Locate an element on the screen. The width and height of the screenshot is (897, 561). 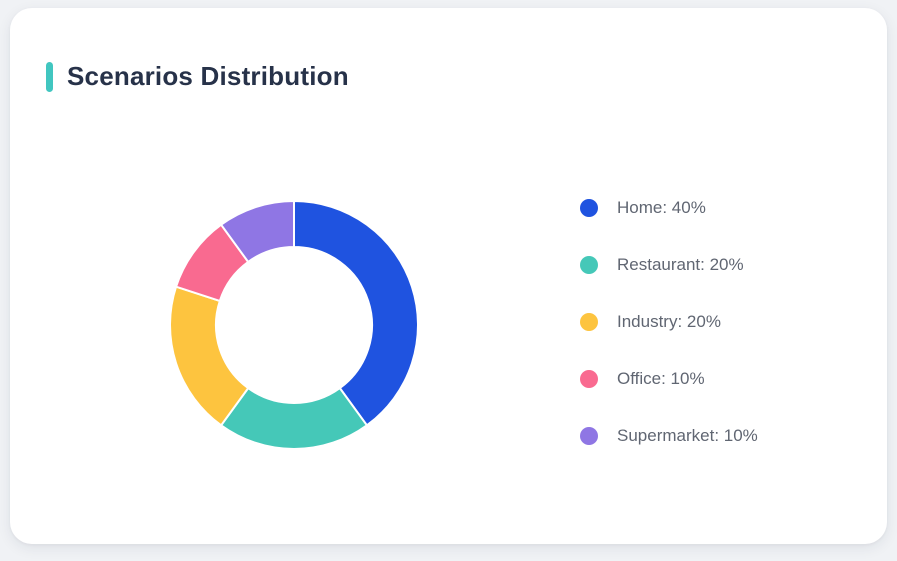
legend-item-home: Home: 40% is located at coordinates (669, 207).